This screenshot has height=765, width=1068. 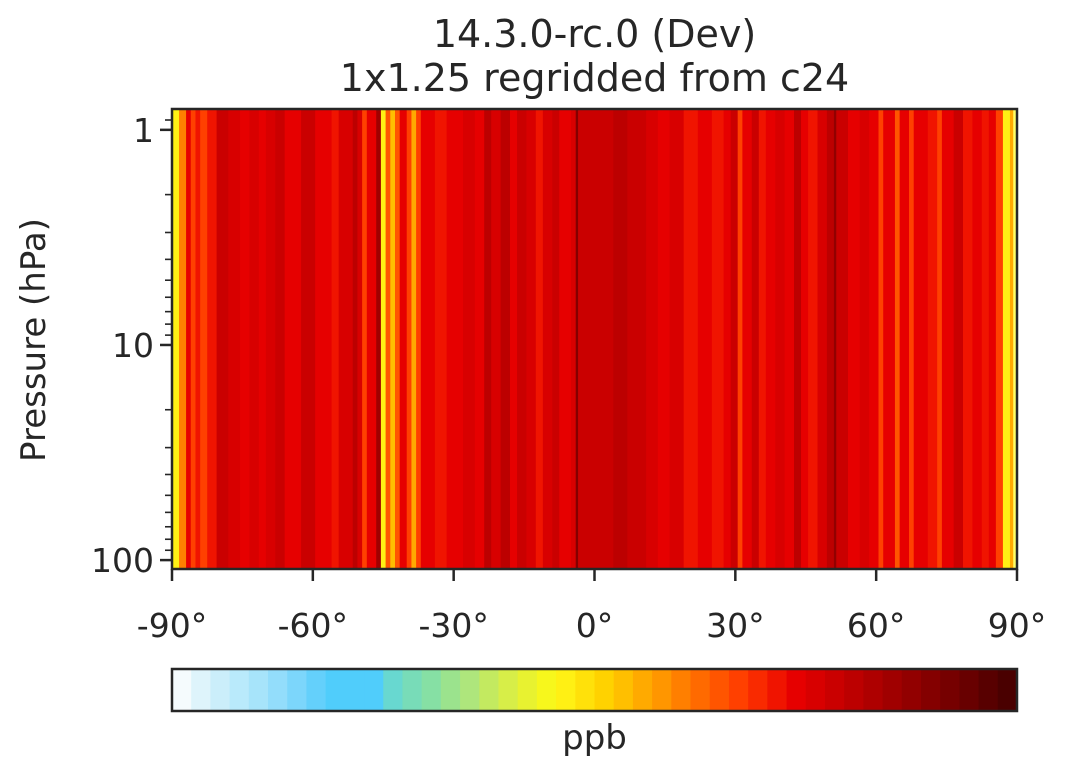 I want to click on y-tick-label: 10, so click(x=133, y=345).